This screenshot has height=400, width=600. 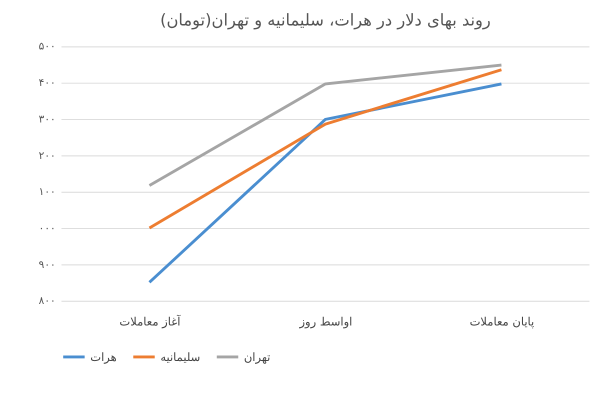 I want to click on text: ۵۰۰, so click(x=47, y=46).